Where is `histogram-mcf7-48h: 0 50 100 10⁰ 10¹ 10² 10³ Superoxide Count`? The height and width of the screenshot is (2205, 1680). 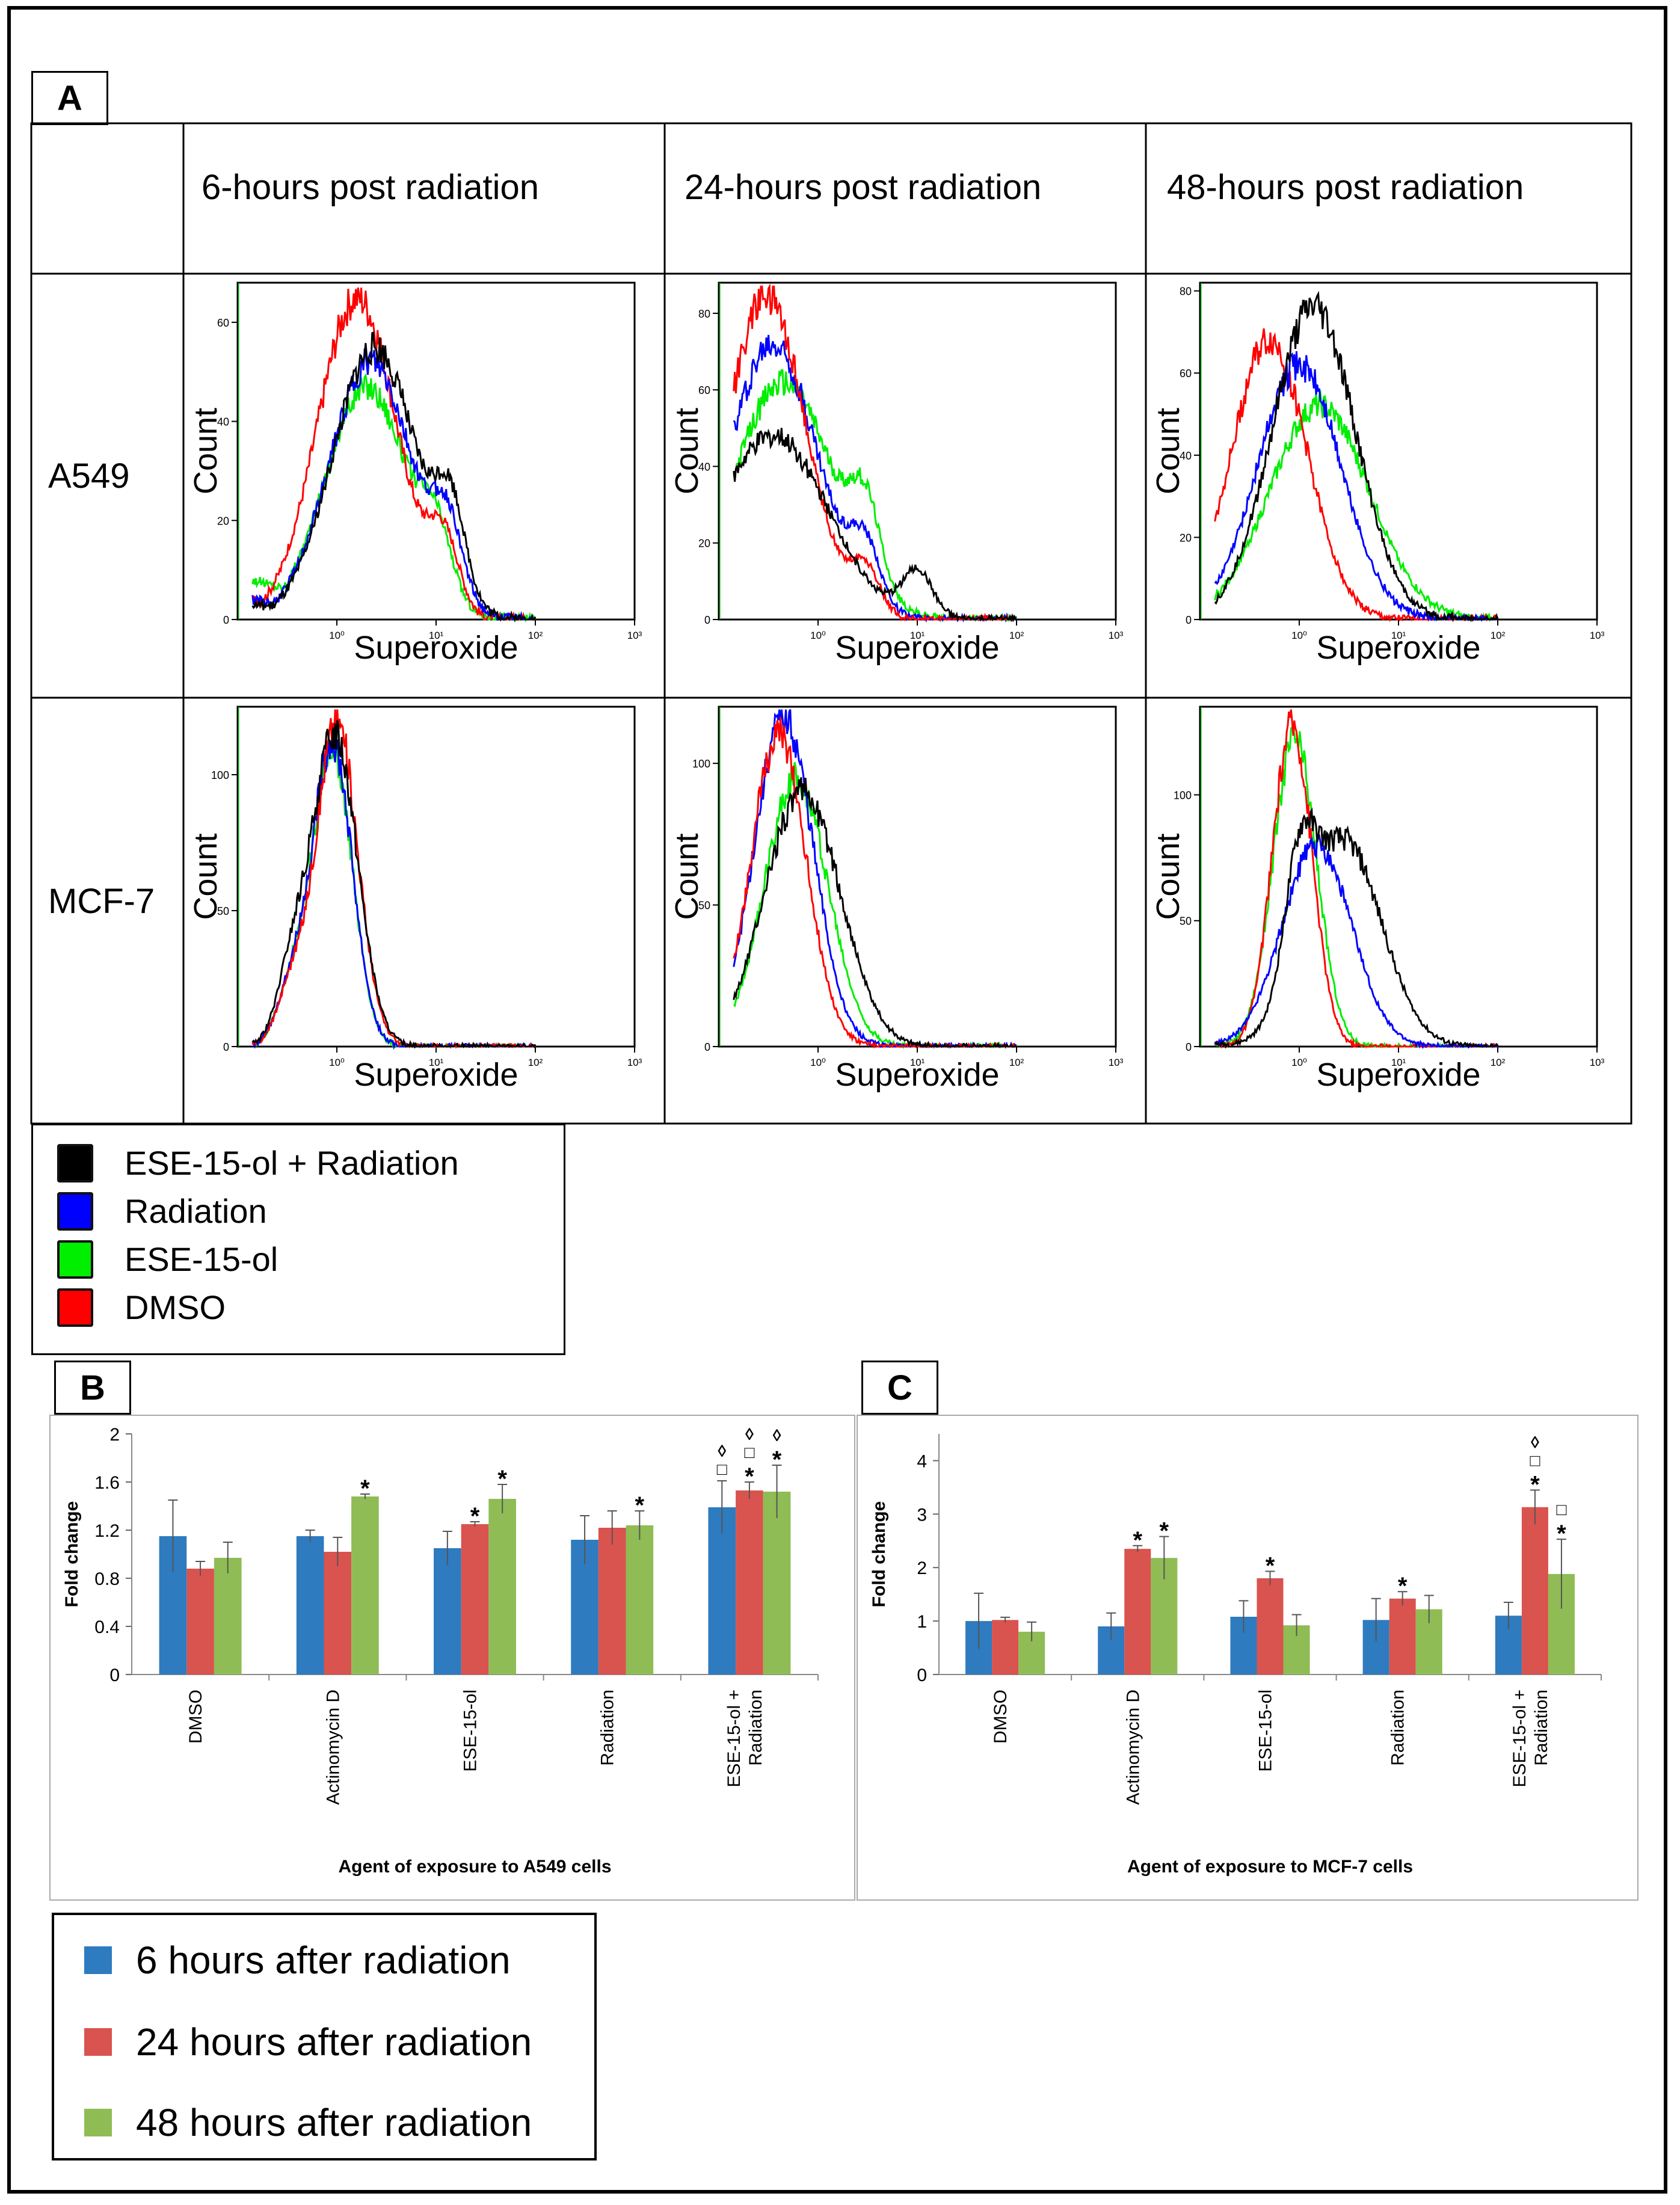 histogram-mcf7-48h: 0 50 100 10⁰ 10¹ 10² 10³ Superoxide Count is located at coordinates (1377, 900).